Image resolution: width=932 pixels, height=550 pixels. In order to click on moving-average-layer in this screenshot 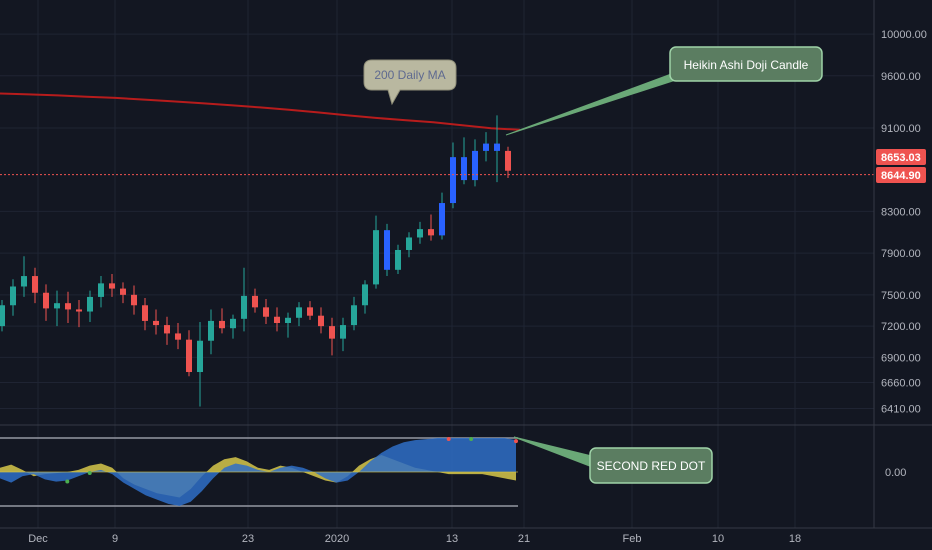, I will do `click(260, 111)`.